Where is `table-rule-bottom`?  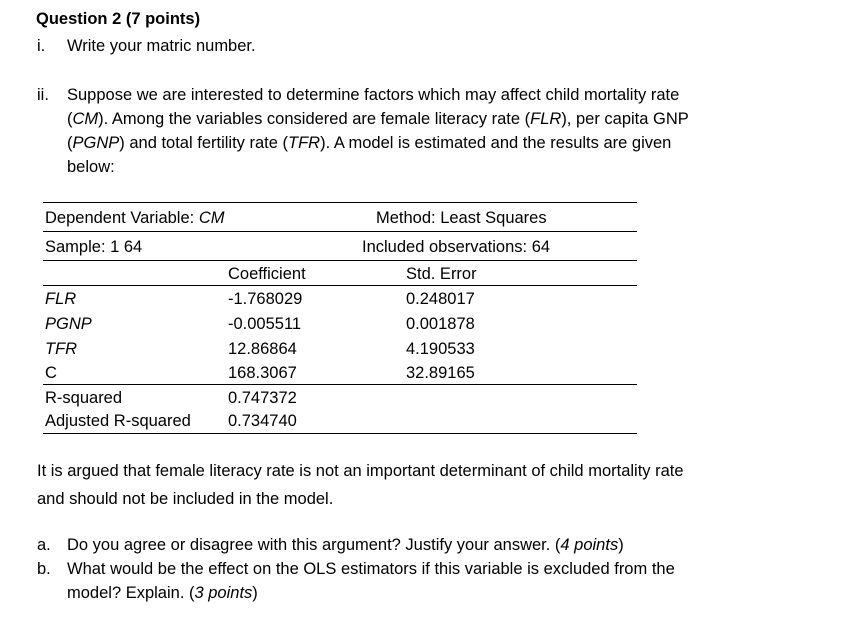
table-rule-bottom is located at coordinates (340, 433).